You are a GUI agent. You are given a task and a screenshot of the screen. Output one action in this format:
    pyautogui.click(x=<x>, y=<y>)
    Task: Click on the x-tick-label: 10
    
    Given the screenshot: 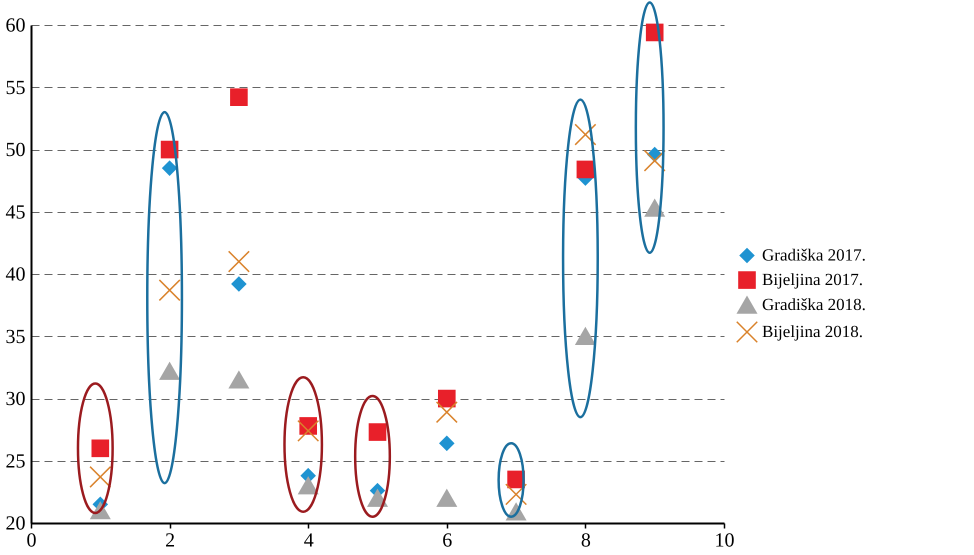 What is the action you would take?
    pyautogui.click(x=724, y=541)
    